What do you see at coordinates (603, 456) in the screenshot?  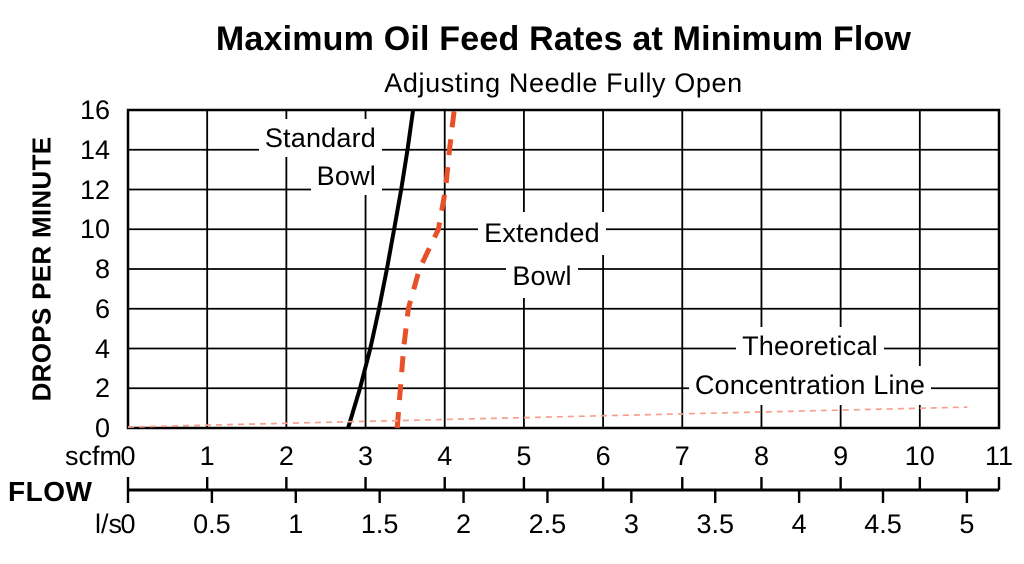 I see `scfm-tick-label: 6` at bounding box center [603, 456].